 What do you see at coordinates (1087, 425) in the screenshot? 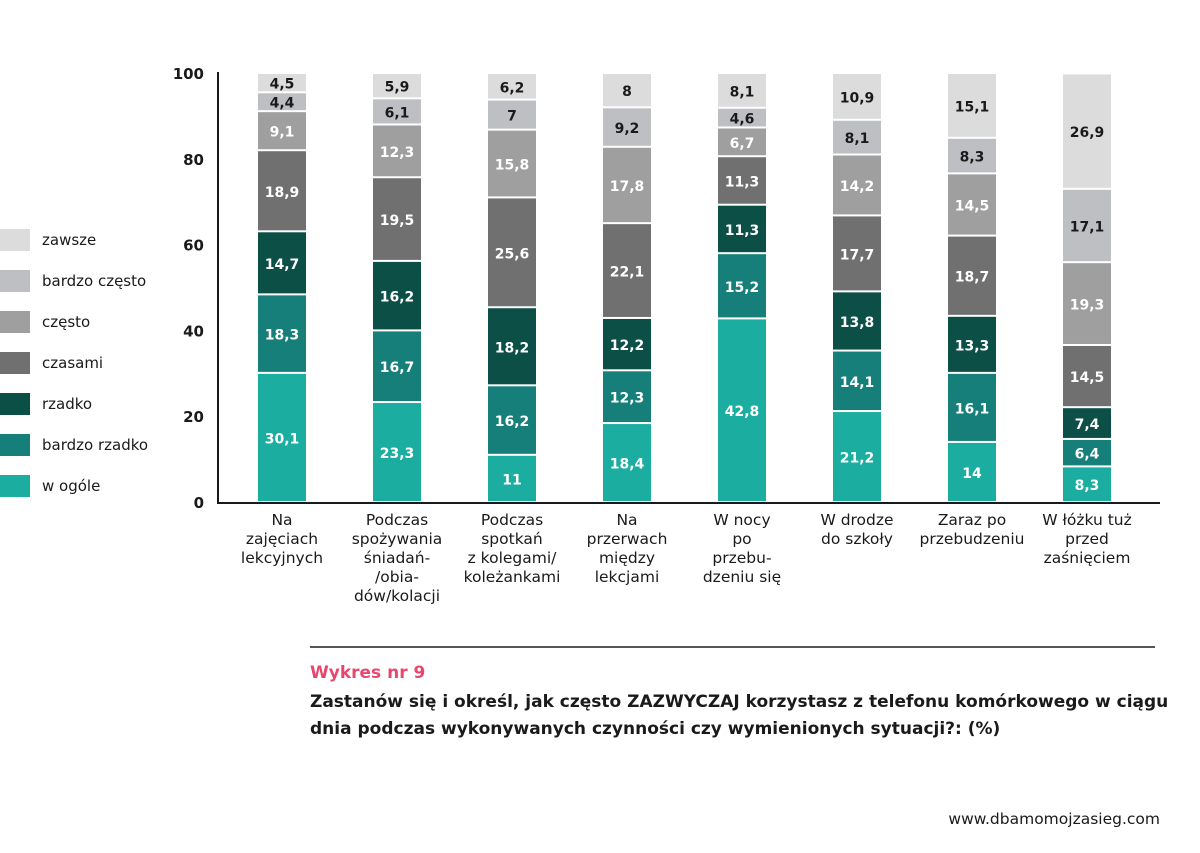
I see `bar-value-label: 7,4` at bounding box center [1087, 425].